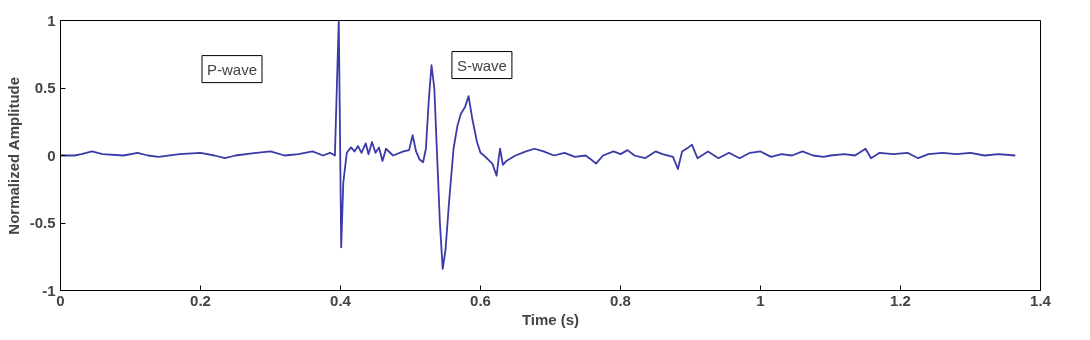  Describe the element at coordinates (900, 300) in the screenshot. I see `x-tick-label: 1.2` at that location.